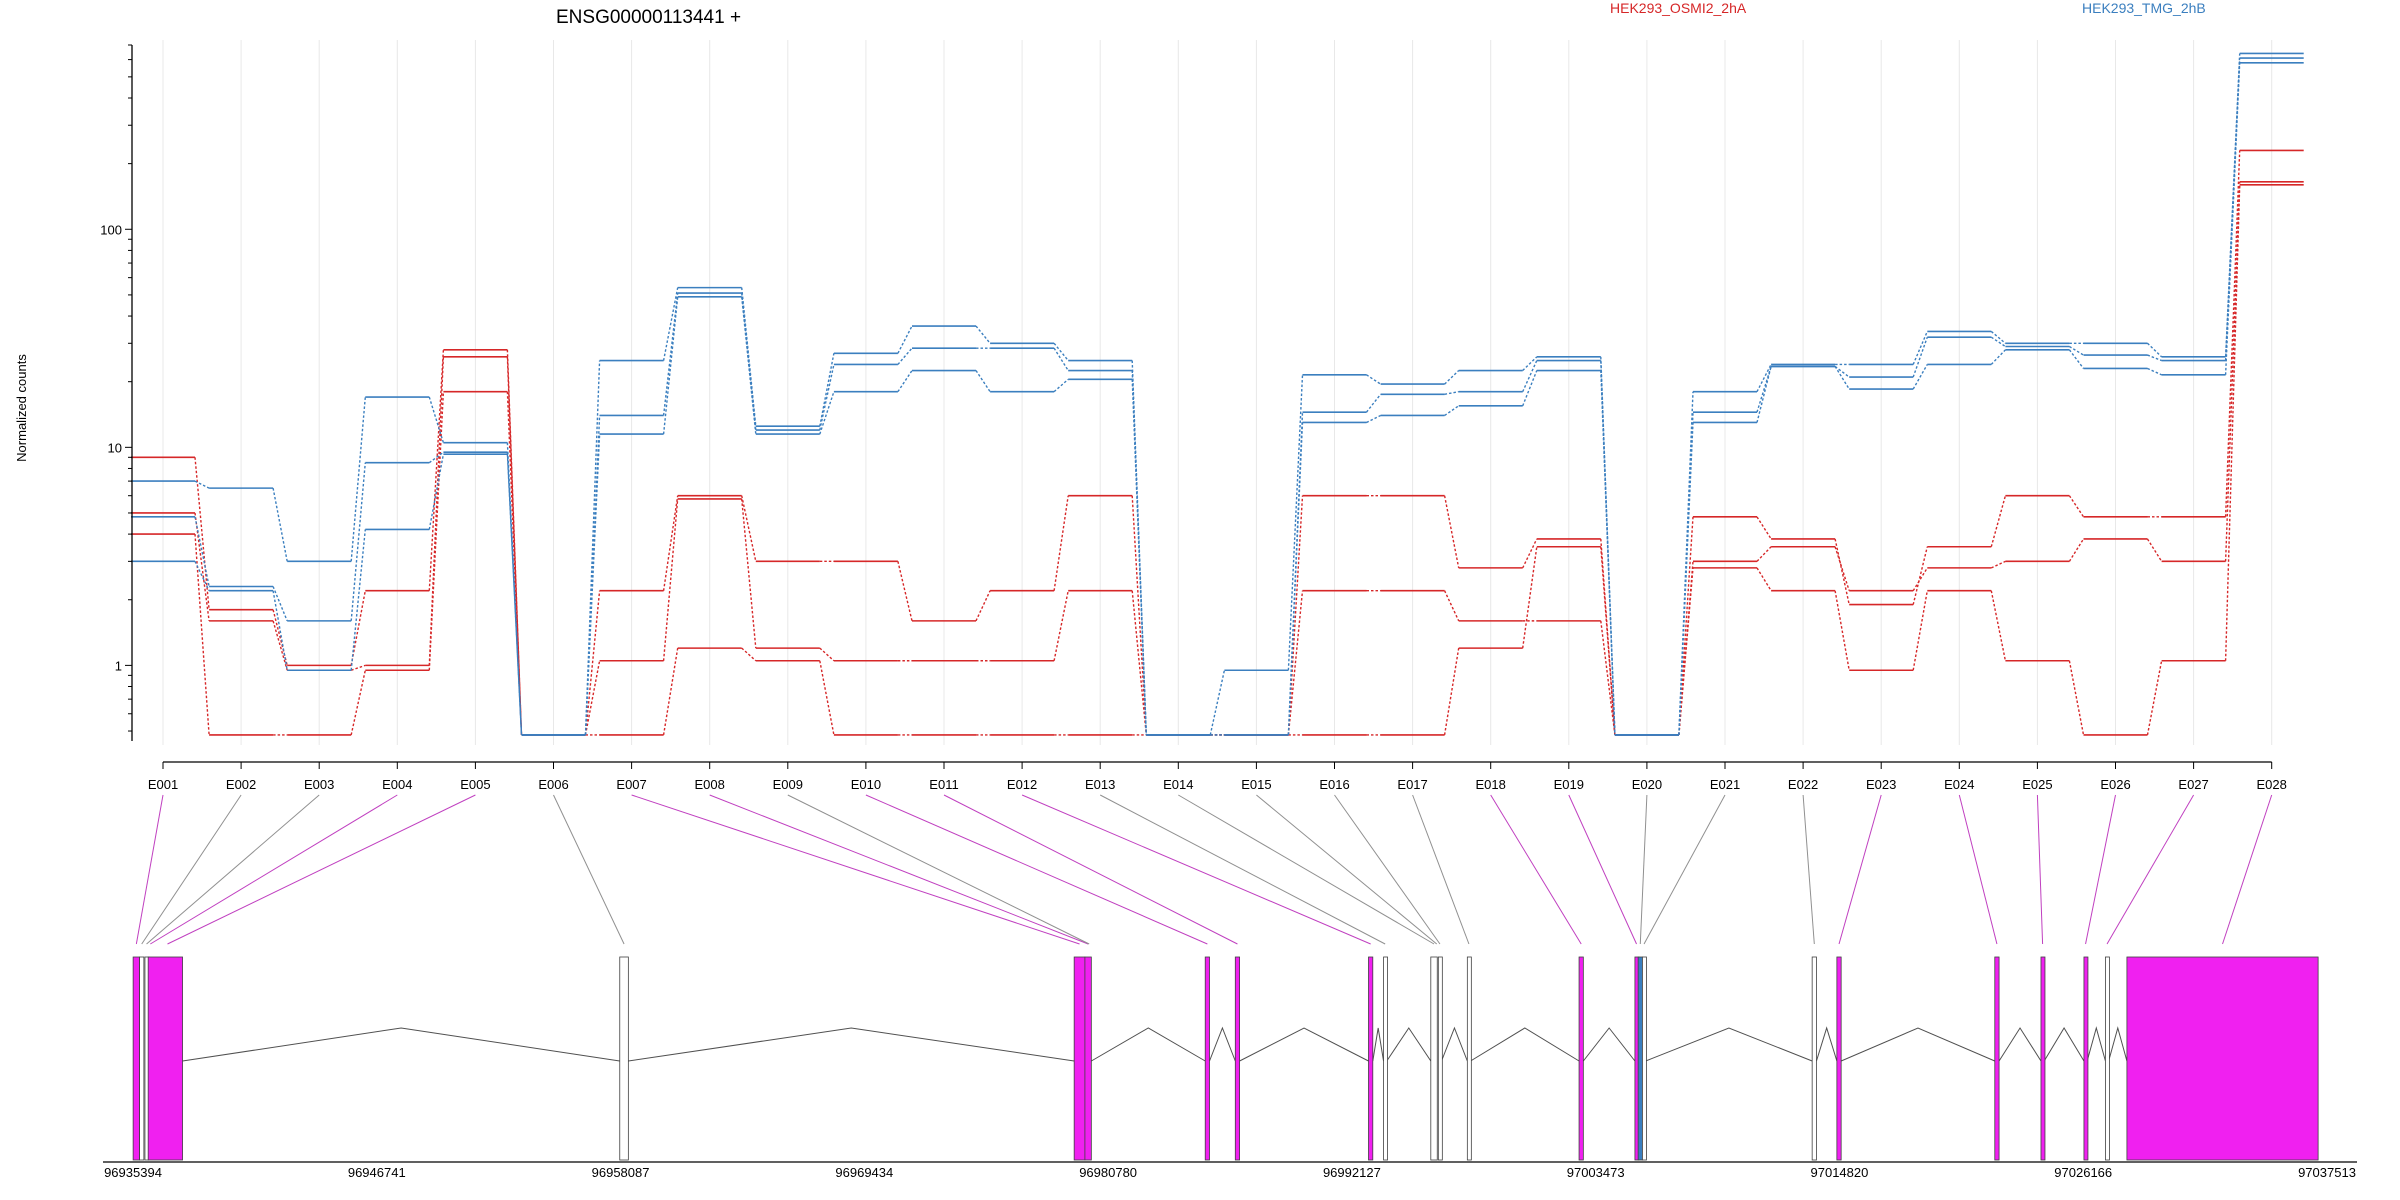  What do you see at coordinates (621, 1172) in the screenshot?
I see `genome-coordinate-label: 96958087` at bounding box center [621, 1172].